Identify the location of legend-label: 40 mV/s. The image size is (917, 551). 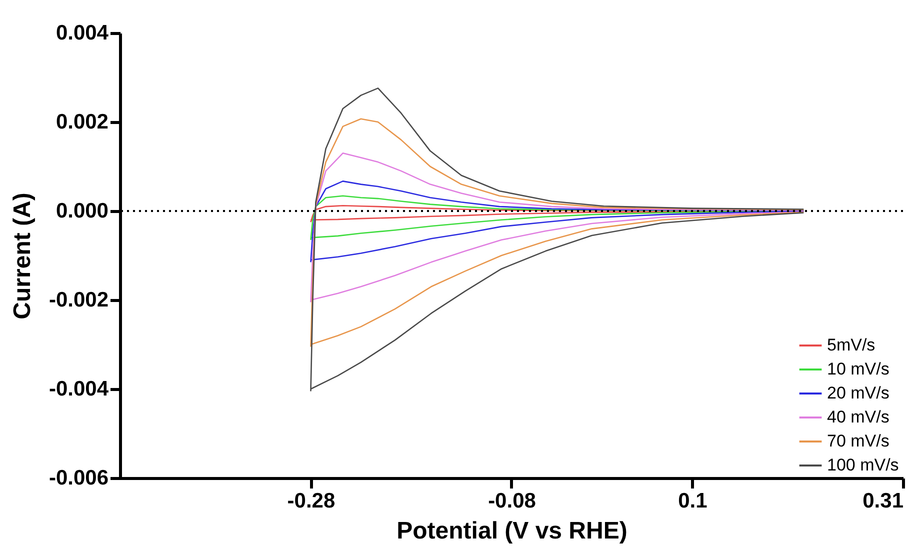
(858, 417).